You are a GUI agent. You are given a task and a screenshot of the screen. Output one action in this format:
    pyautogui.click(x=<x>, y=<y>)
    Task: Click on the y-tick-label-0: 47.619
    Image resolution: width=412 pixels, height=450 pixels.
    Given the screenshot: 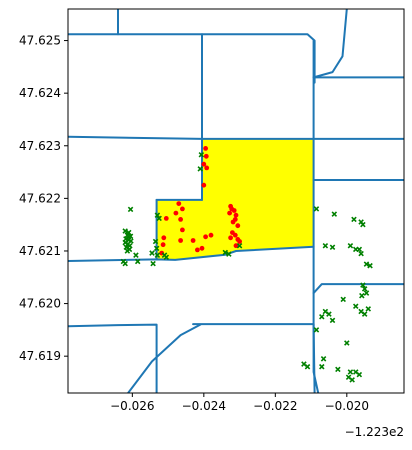 What is the action you would take?
    pyautogui.click(x=40, y=356)
    